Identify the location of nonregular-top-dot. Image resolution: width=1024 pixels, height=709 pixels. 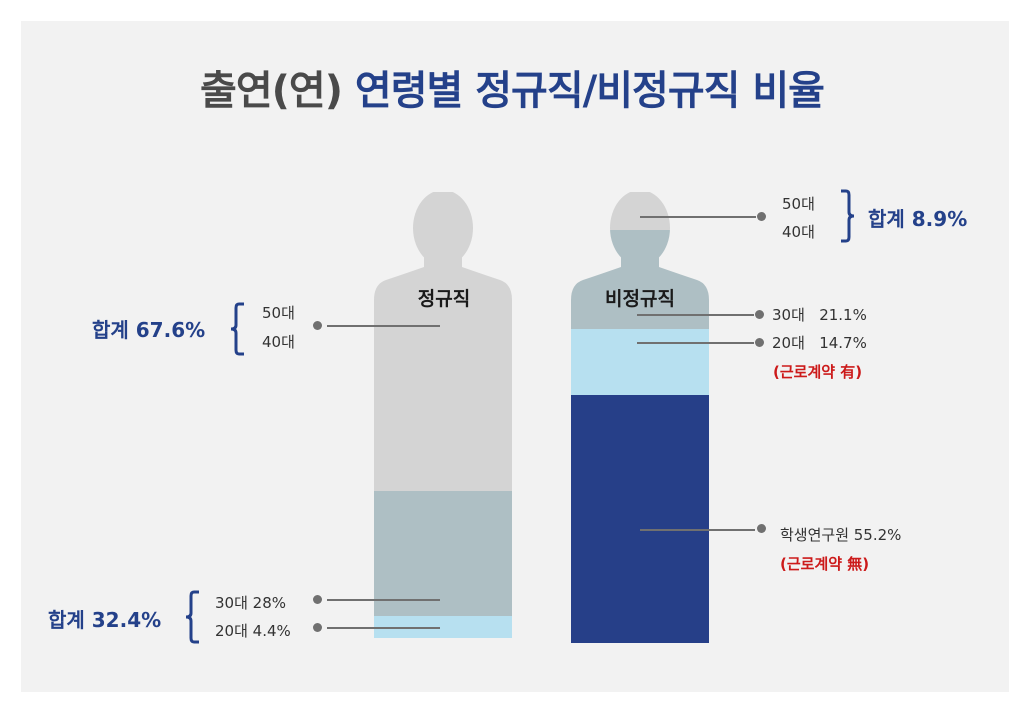
(761, 216).